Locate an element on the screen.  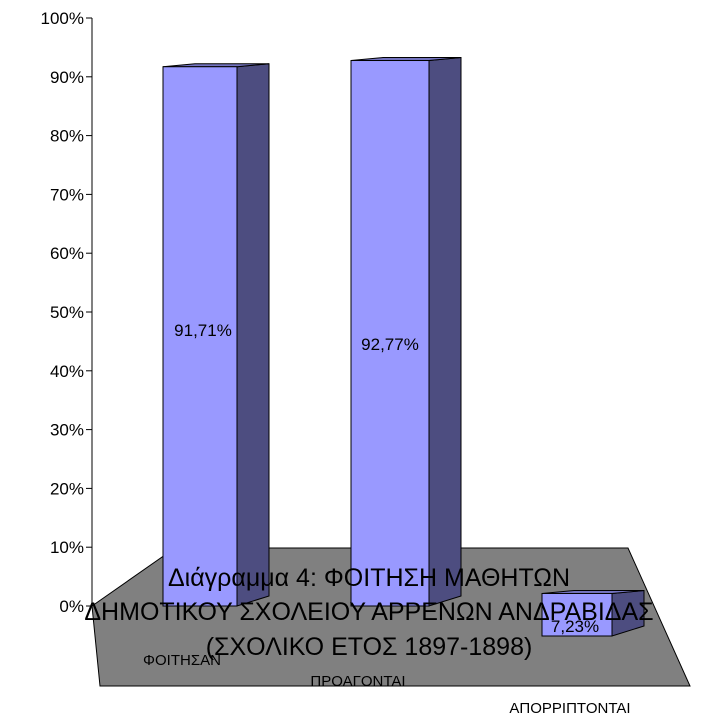
y-tick-label: 50% is located at coordinates (67, 312).